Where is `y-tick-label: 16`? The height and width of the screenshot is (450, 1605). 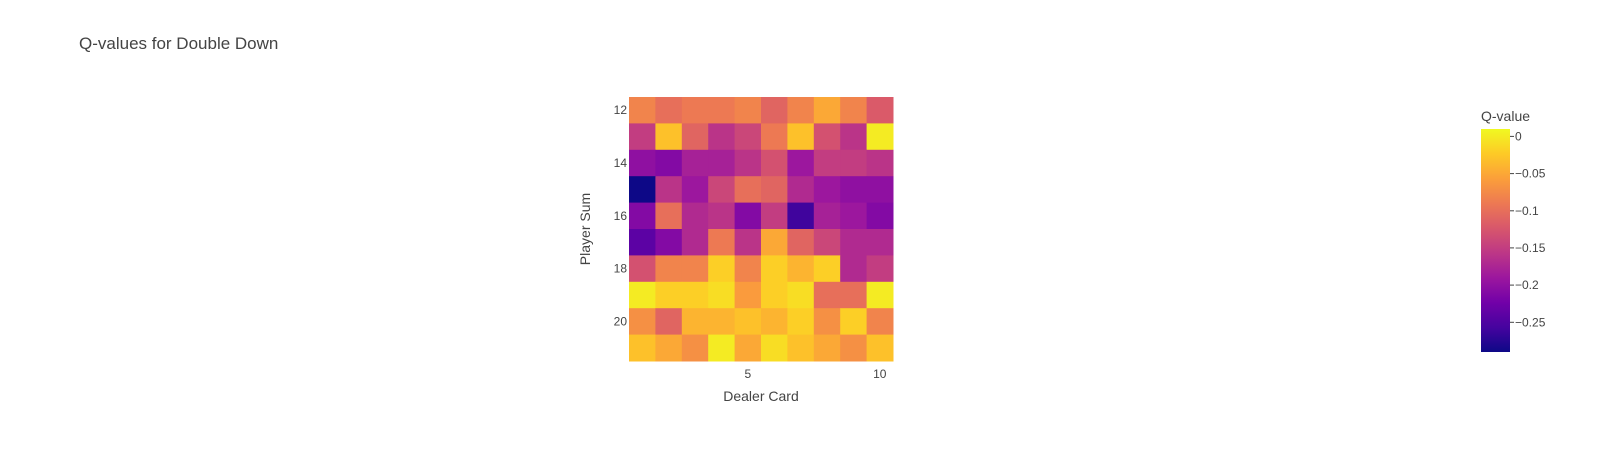
y-tick-label: 16 is located at coordinates (621, 216).